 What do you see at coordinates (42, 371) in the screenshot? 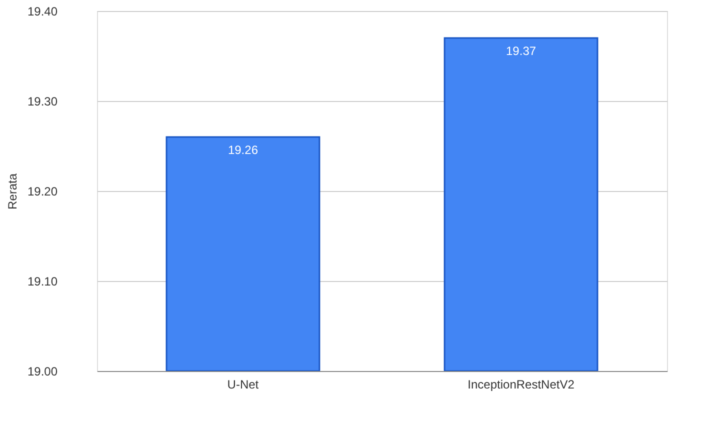
I see `y-tick-label: 19.00` at bounding box center [42, 371].